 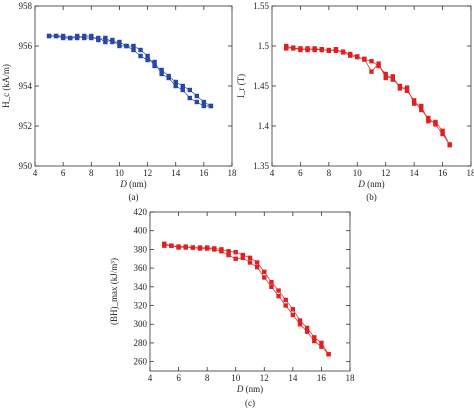 I want to click on y-tick-label: 1.55, so click(x=261, y=6).